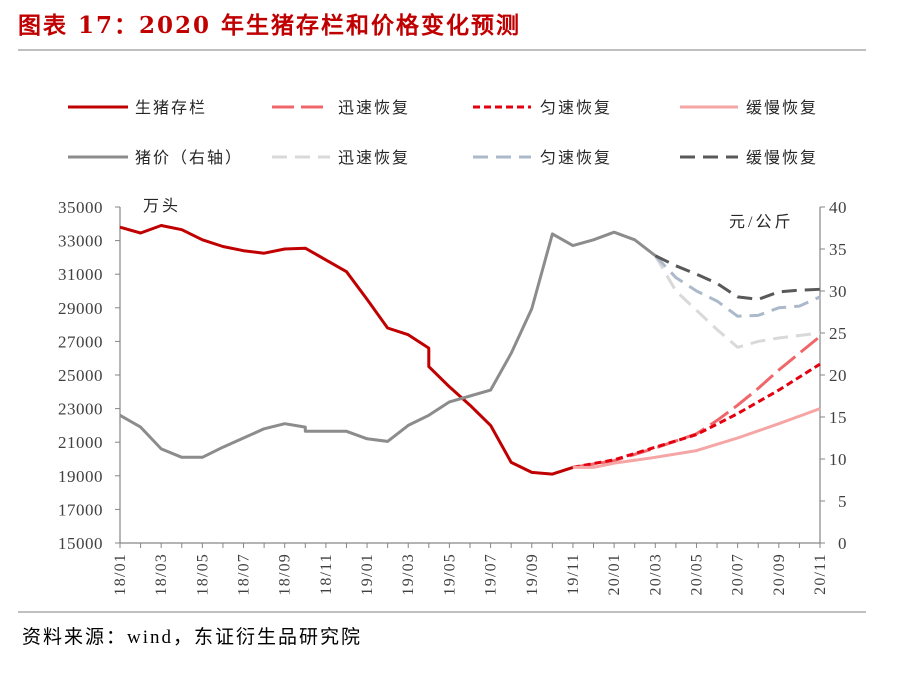  I want to click on right-tick-label: 25, so click(838, 333).